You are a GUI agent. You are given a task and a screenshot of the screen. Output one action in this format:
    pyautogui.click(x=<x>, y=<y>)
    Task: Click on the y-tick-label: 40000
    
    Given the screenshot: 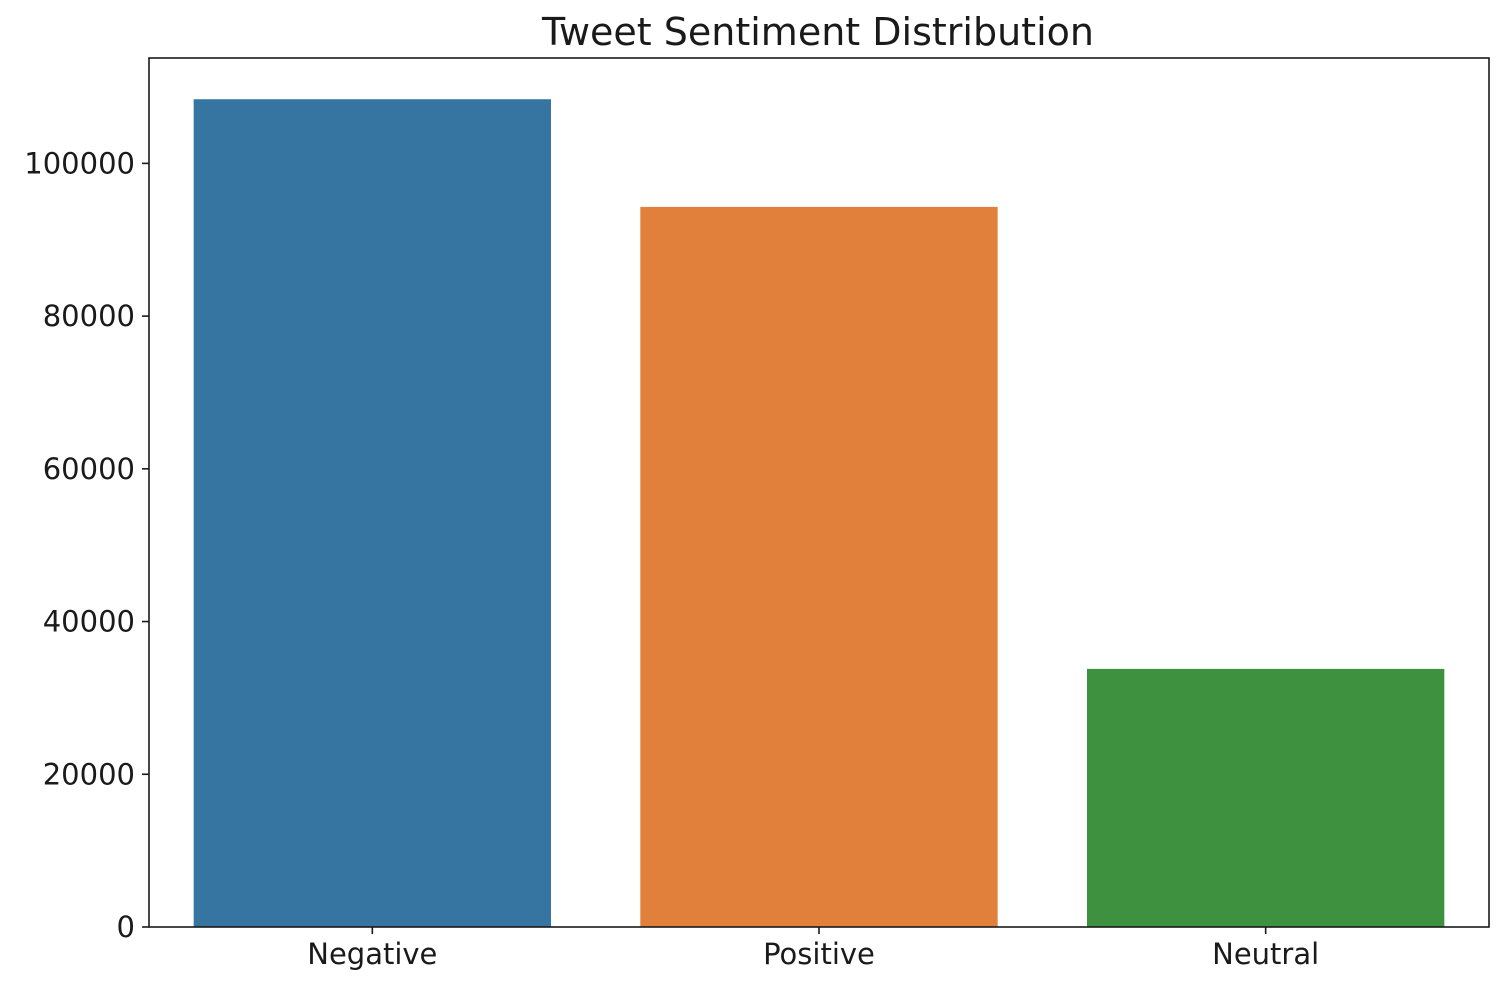 What is the action you would take?
    pyautogui.click(x=89, y=622)
    